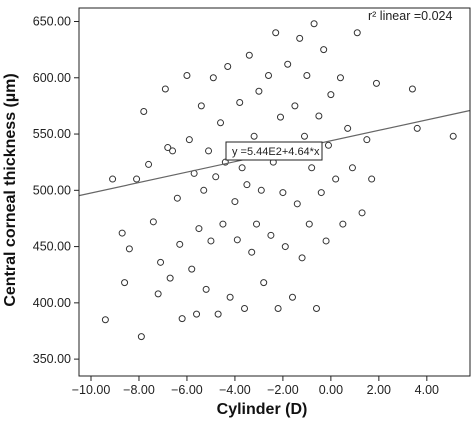 The image size is (474, 424). What do you see at coordinates (187, 390) in the screenshot?
I see `x-tick-label: −6.00` at bounding box center [187, 390].